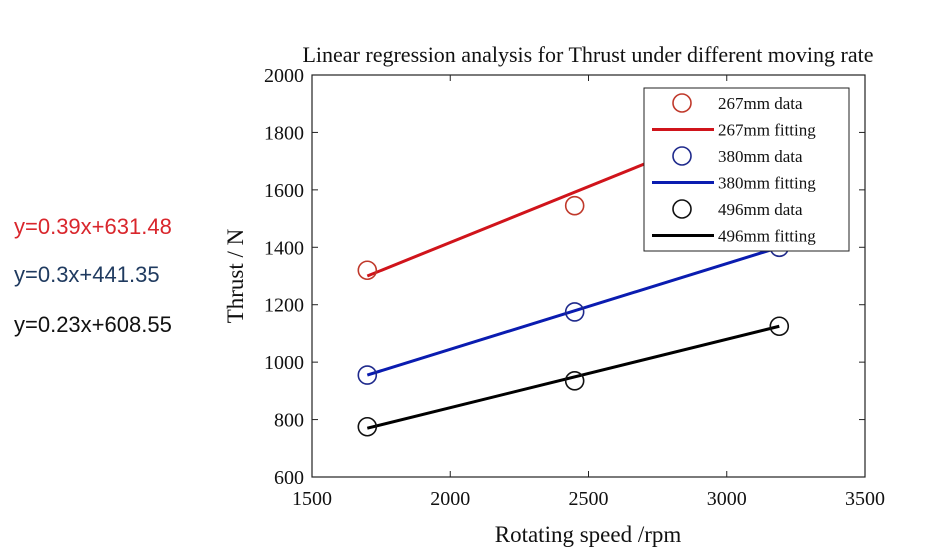 Image resolution: width=952 pixels, height=554 pixels. Describe the element at coordinates (284, 248) in the screenshot. I see `y-tick-label: 1400` at that location.